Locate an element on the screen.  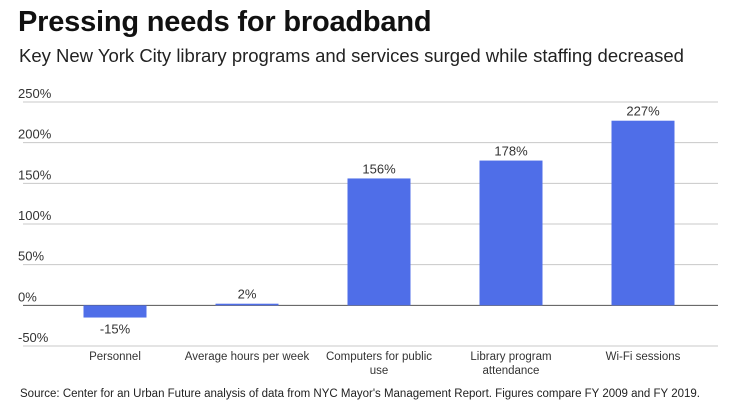
x-tick-label: use is located at coordinates (379, 371).